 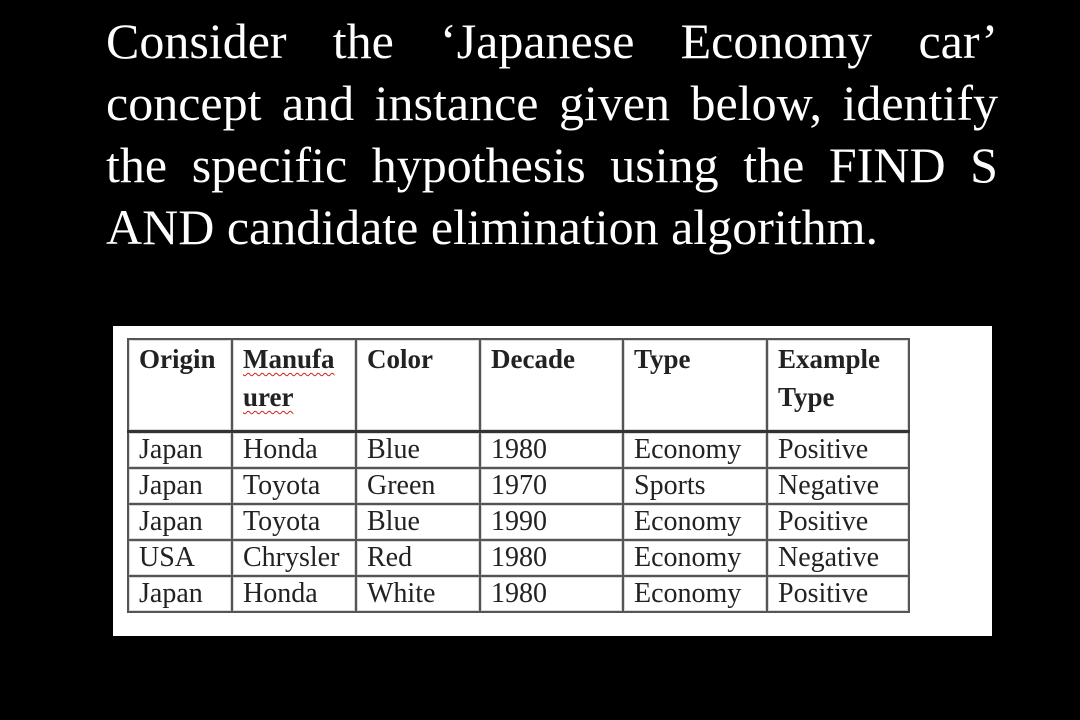 What do you see at coordinates (418, 594) in the screenshot?
I see `cell-color: White` at bounding box center [418, 594].